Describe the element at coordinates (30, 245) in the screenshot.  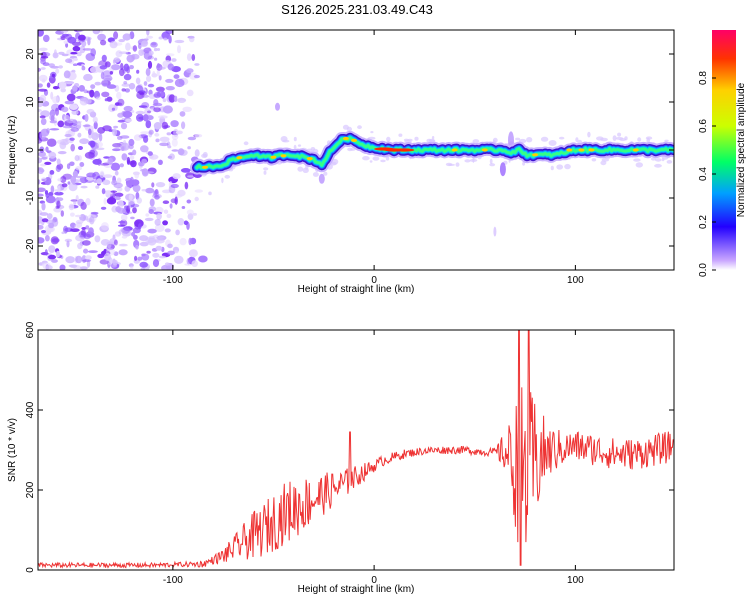
I see `y-tick-label: -20` at that location.